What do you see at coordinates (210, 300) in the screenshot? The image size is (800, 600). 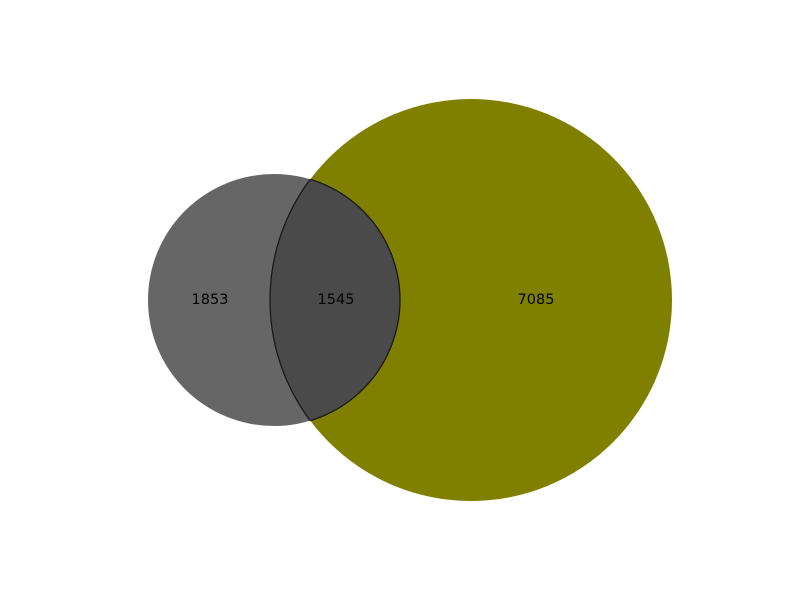 I see `region-a-only-label: 1853` at bounding box center [210, 300].